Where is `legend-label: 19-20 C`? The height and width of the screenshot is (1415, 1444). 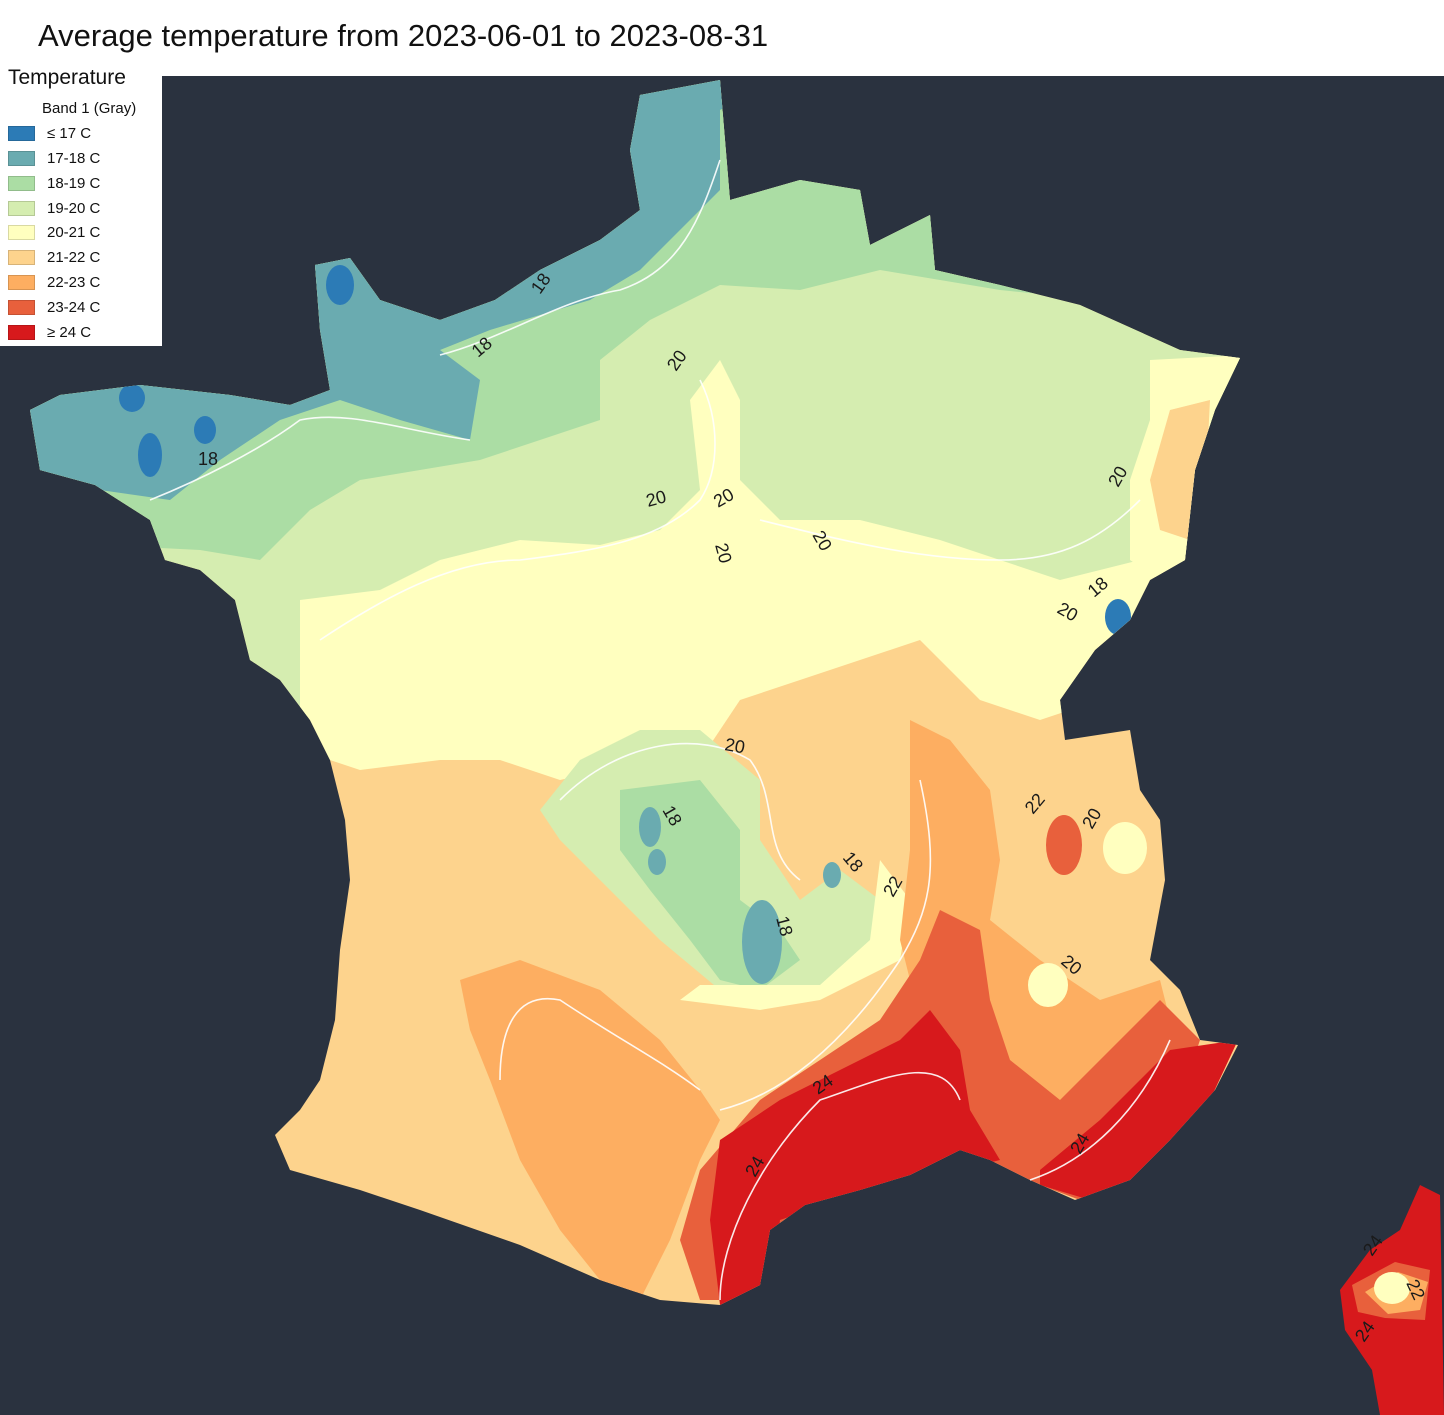
legend-label: 19-20 C is located at coordinates (74, 208).